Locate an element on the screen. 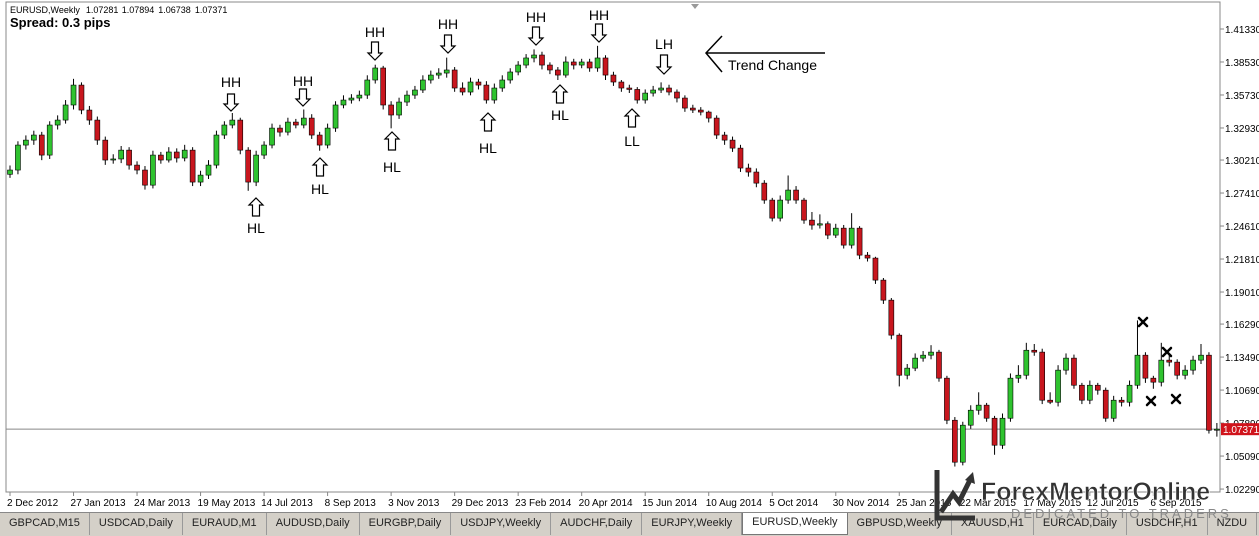 Image resolution: width=1259 pixels, height=536 pixels. y-tick-label: 1.16290 is located at coordinates (1242, 325).